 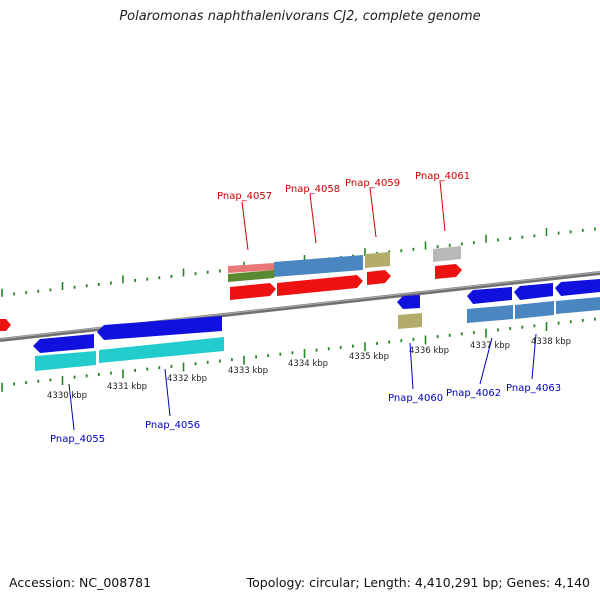 What do you see at coordinates (298, 354) in the screenshot?
I see `lower-tick-rail` at bounding box center [298, 354].